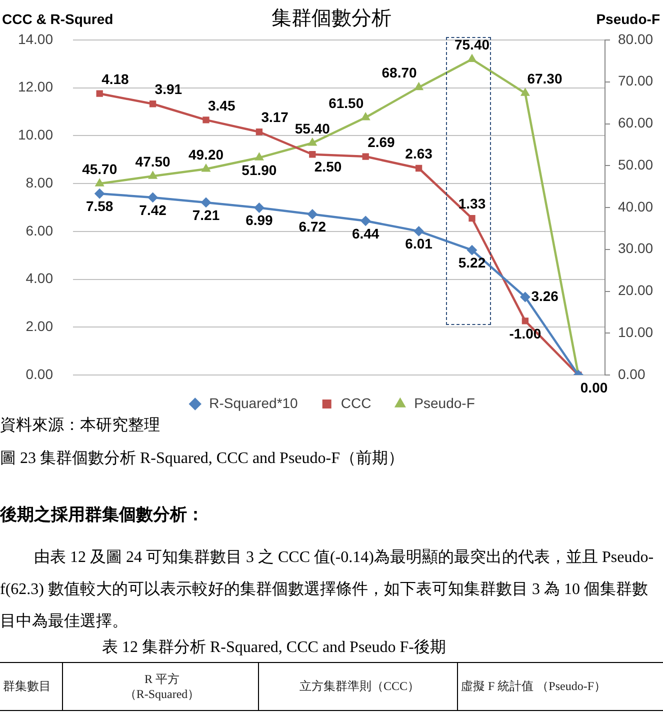 The width and height of the screenshot is (663, 712). What do you see at coordinates (80, 426) in the screenshot?
I see `source-note: 資料來源：本研究整理` at bounding box center [80, 426].